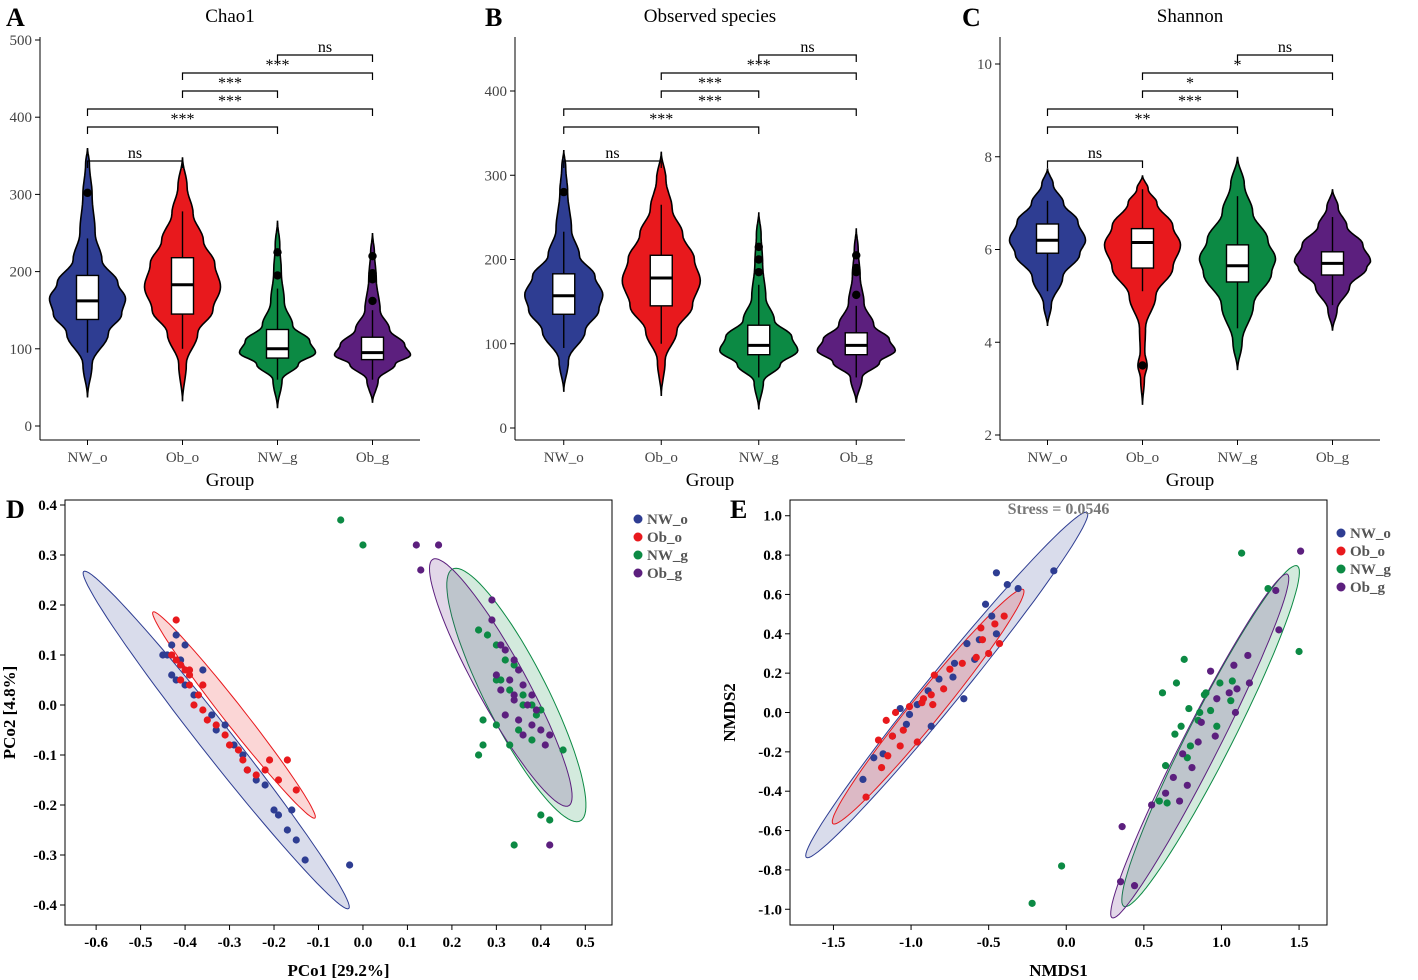  What do you see at coordinates (182, 458) in the screenshot?
I see `x-tick-label: Ob_o` at bounding box center [182, 458].